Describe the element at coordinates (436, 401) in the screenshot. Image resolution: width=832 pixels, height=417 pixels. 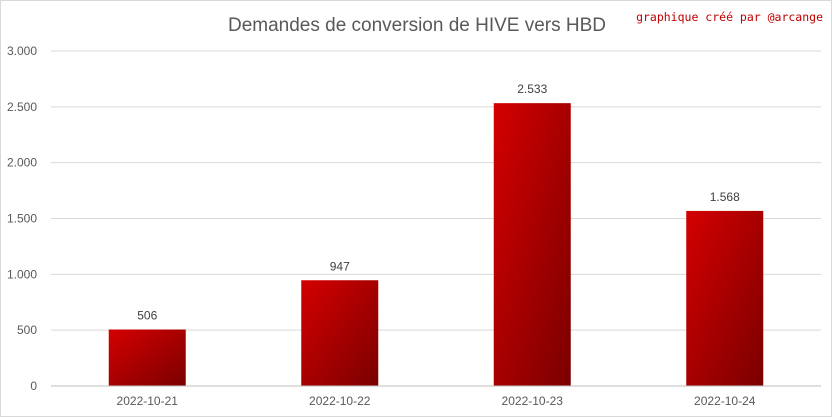
I see `x-axis-tick-labels: 2022-10-21 2022-10-22 2022-10-23 2022-10-24` at that location.